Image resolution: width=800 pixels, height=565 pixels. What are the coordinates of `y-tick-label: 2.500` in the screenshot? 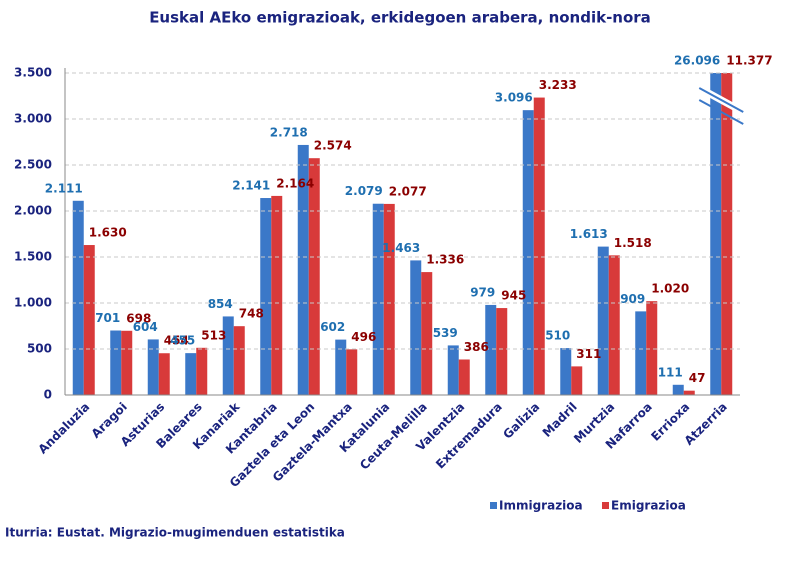 It's located at (33, 165).